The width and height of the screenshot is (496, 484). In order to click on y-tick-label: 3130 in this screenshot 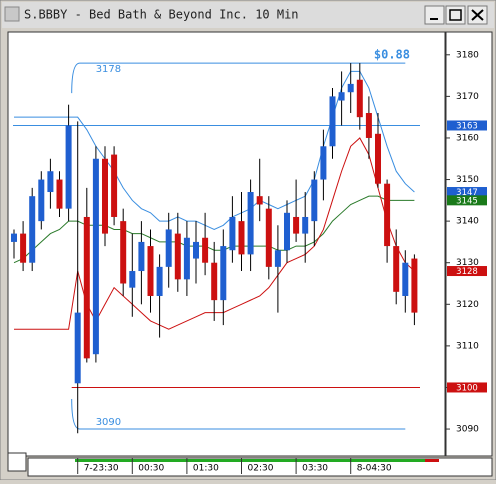, I will do `click(467, 263)`.